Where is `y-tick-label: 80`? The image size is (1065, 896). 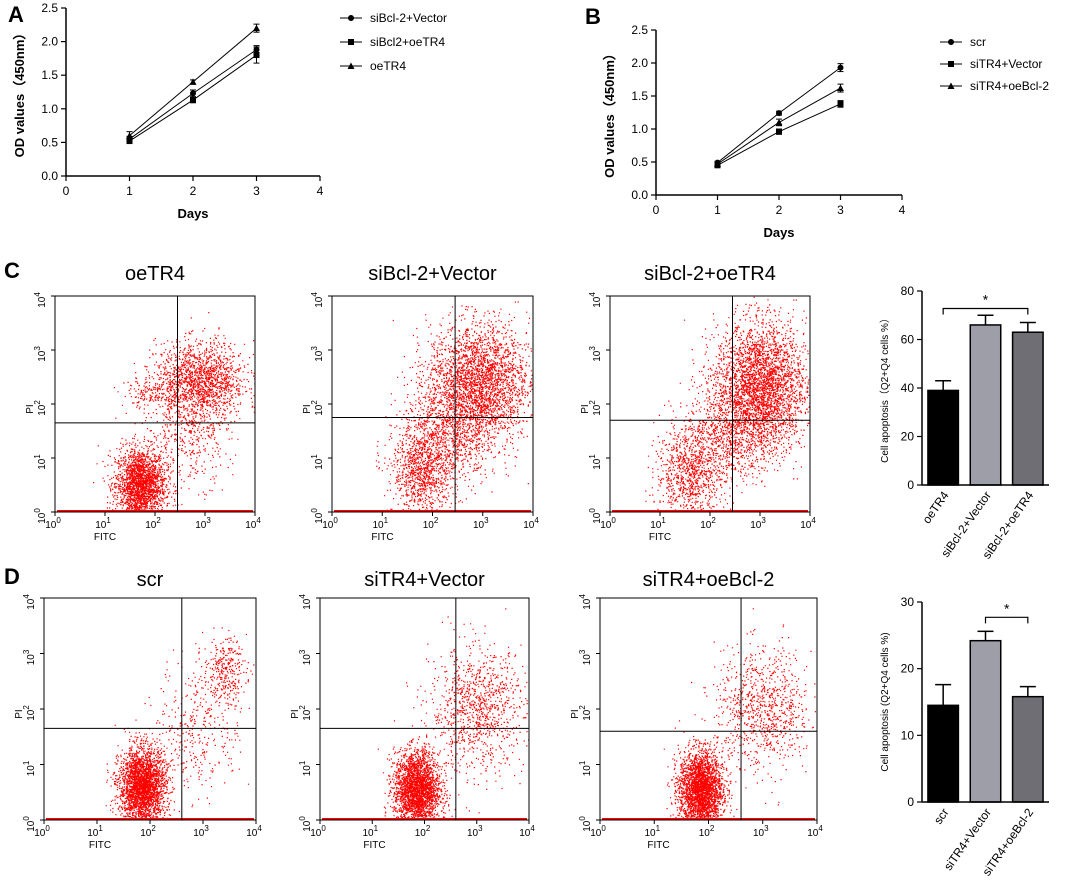 y-tick-label: 80 is located at coordinates (908, 291).